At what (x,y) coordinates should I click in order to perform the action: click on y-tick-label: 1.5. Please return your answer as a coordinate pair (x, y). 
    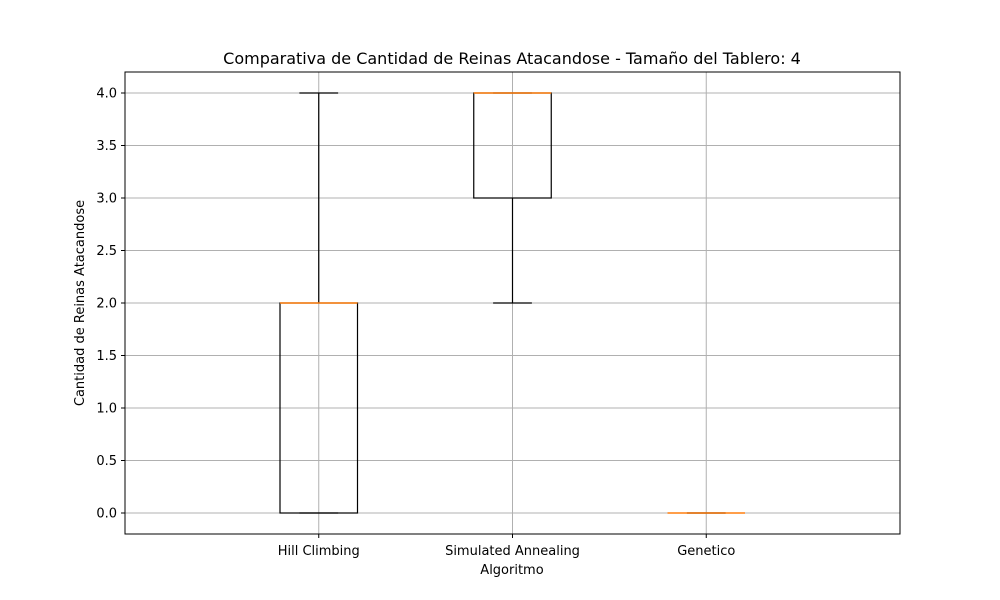
    Looking at the image, I should click on (106, 356).